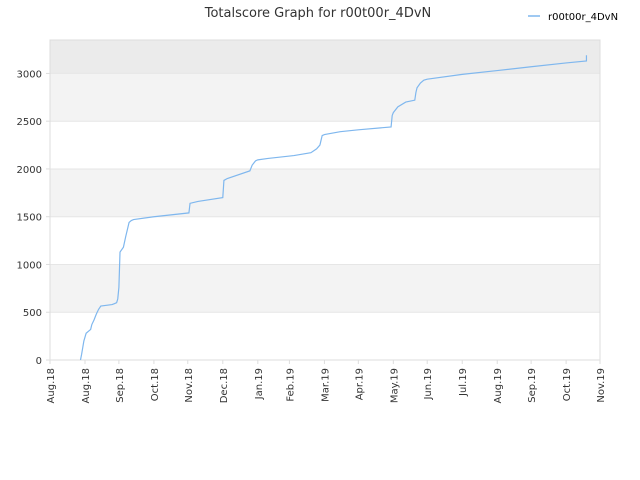  Describe the element at coordinates (359, 384) in the screenshot. I see `x-tick-label: Apr.19` at that location.